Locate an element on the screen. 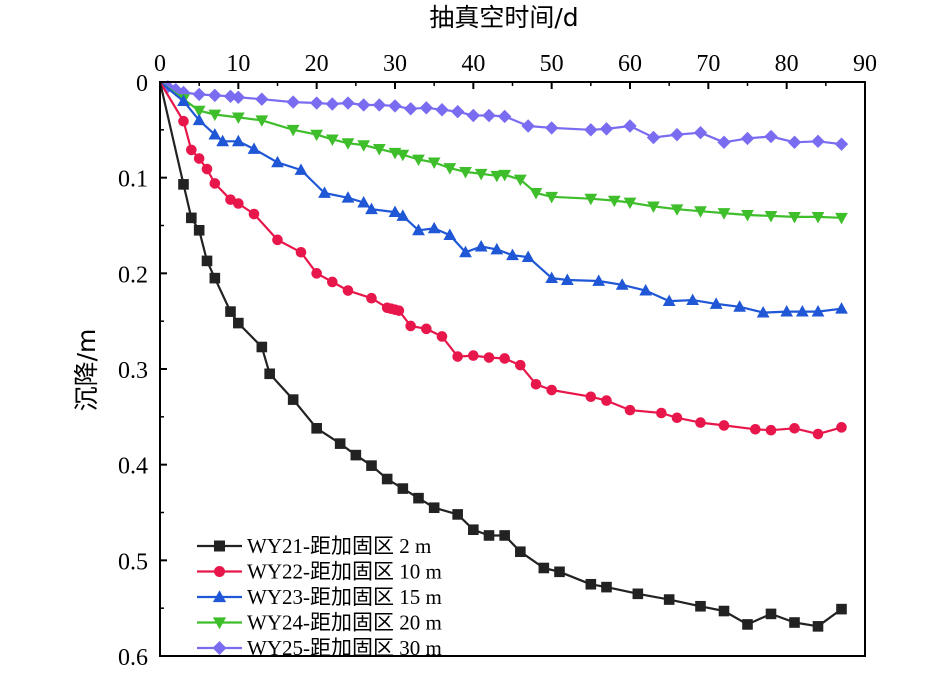 The image size is (945, 674). y-tick-label: 0.4 is located at coordinates (133, 467).